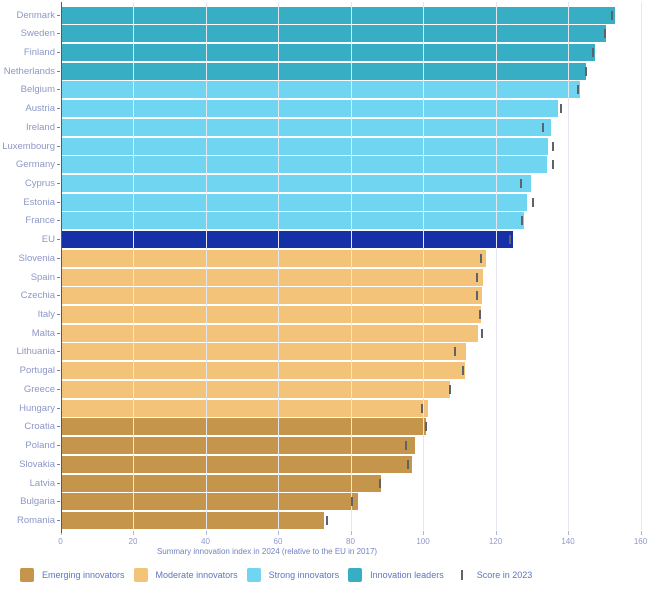 Image resolution: width=667 pixels, height=599 pixels. I want to click on category-label: Malta, so click(43, 333).